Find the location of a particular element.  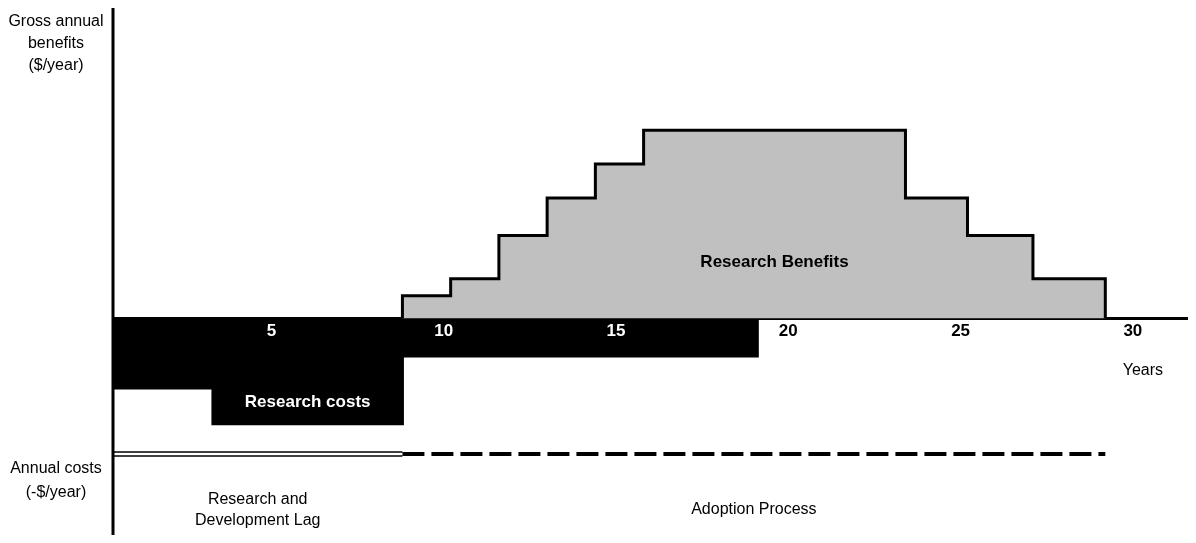

series-label: Research Benefits is located at coordinates (774, 261).